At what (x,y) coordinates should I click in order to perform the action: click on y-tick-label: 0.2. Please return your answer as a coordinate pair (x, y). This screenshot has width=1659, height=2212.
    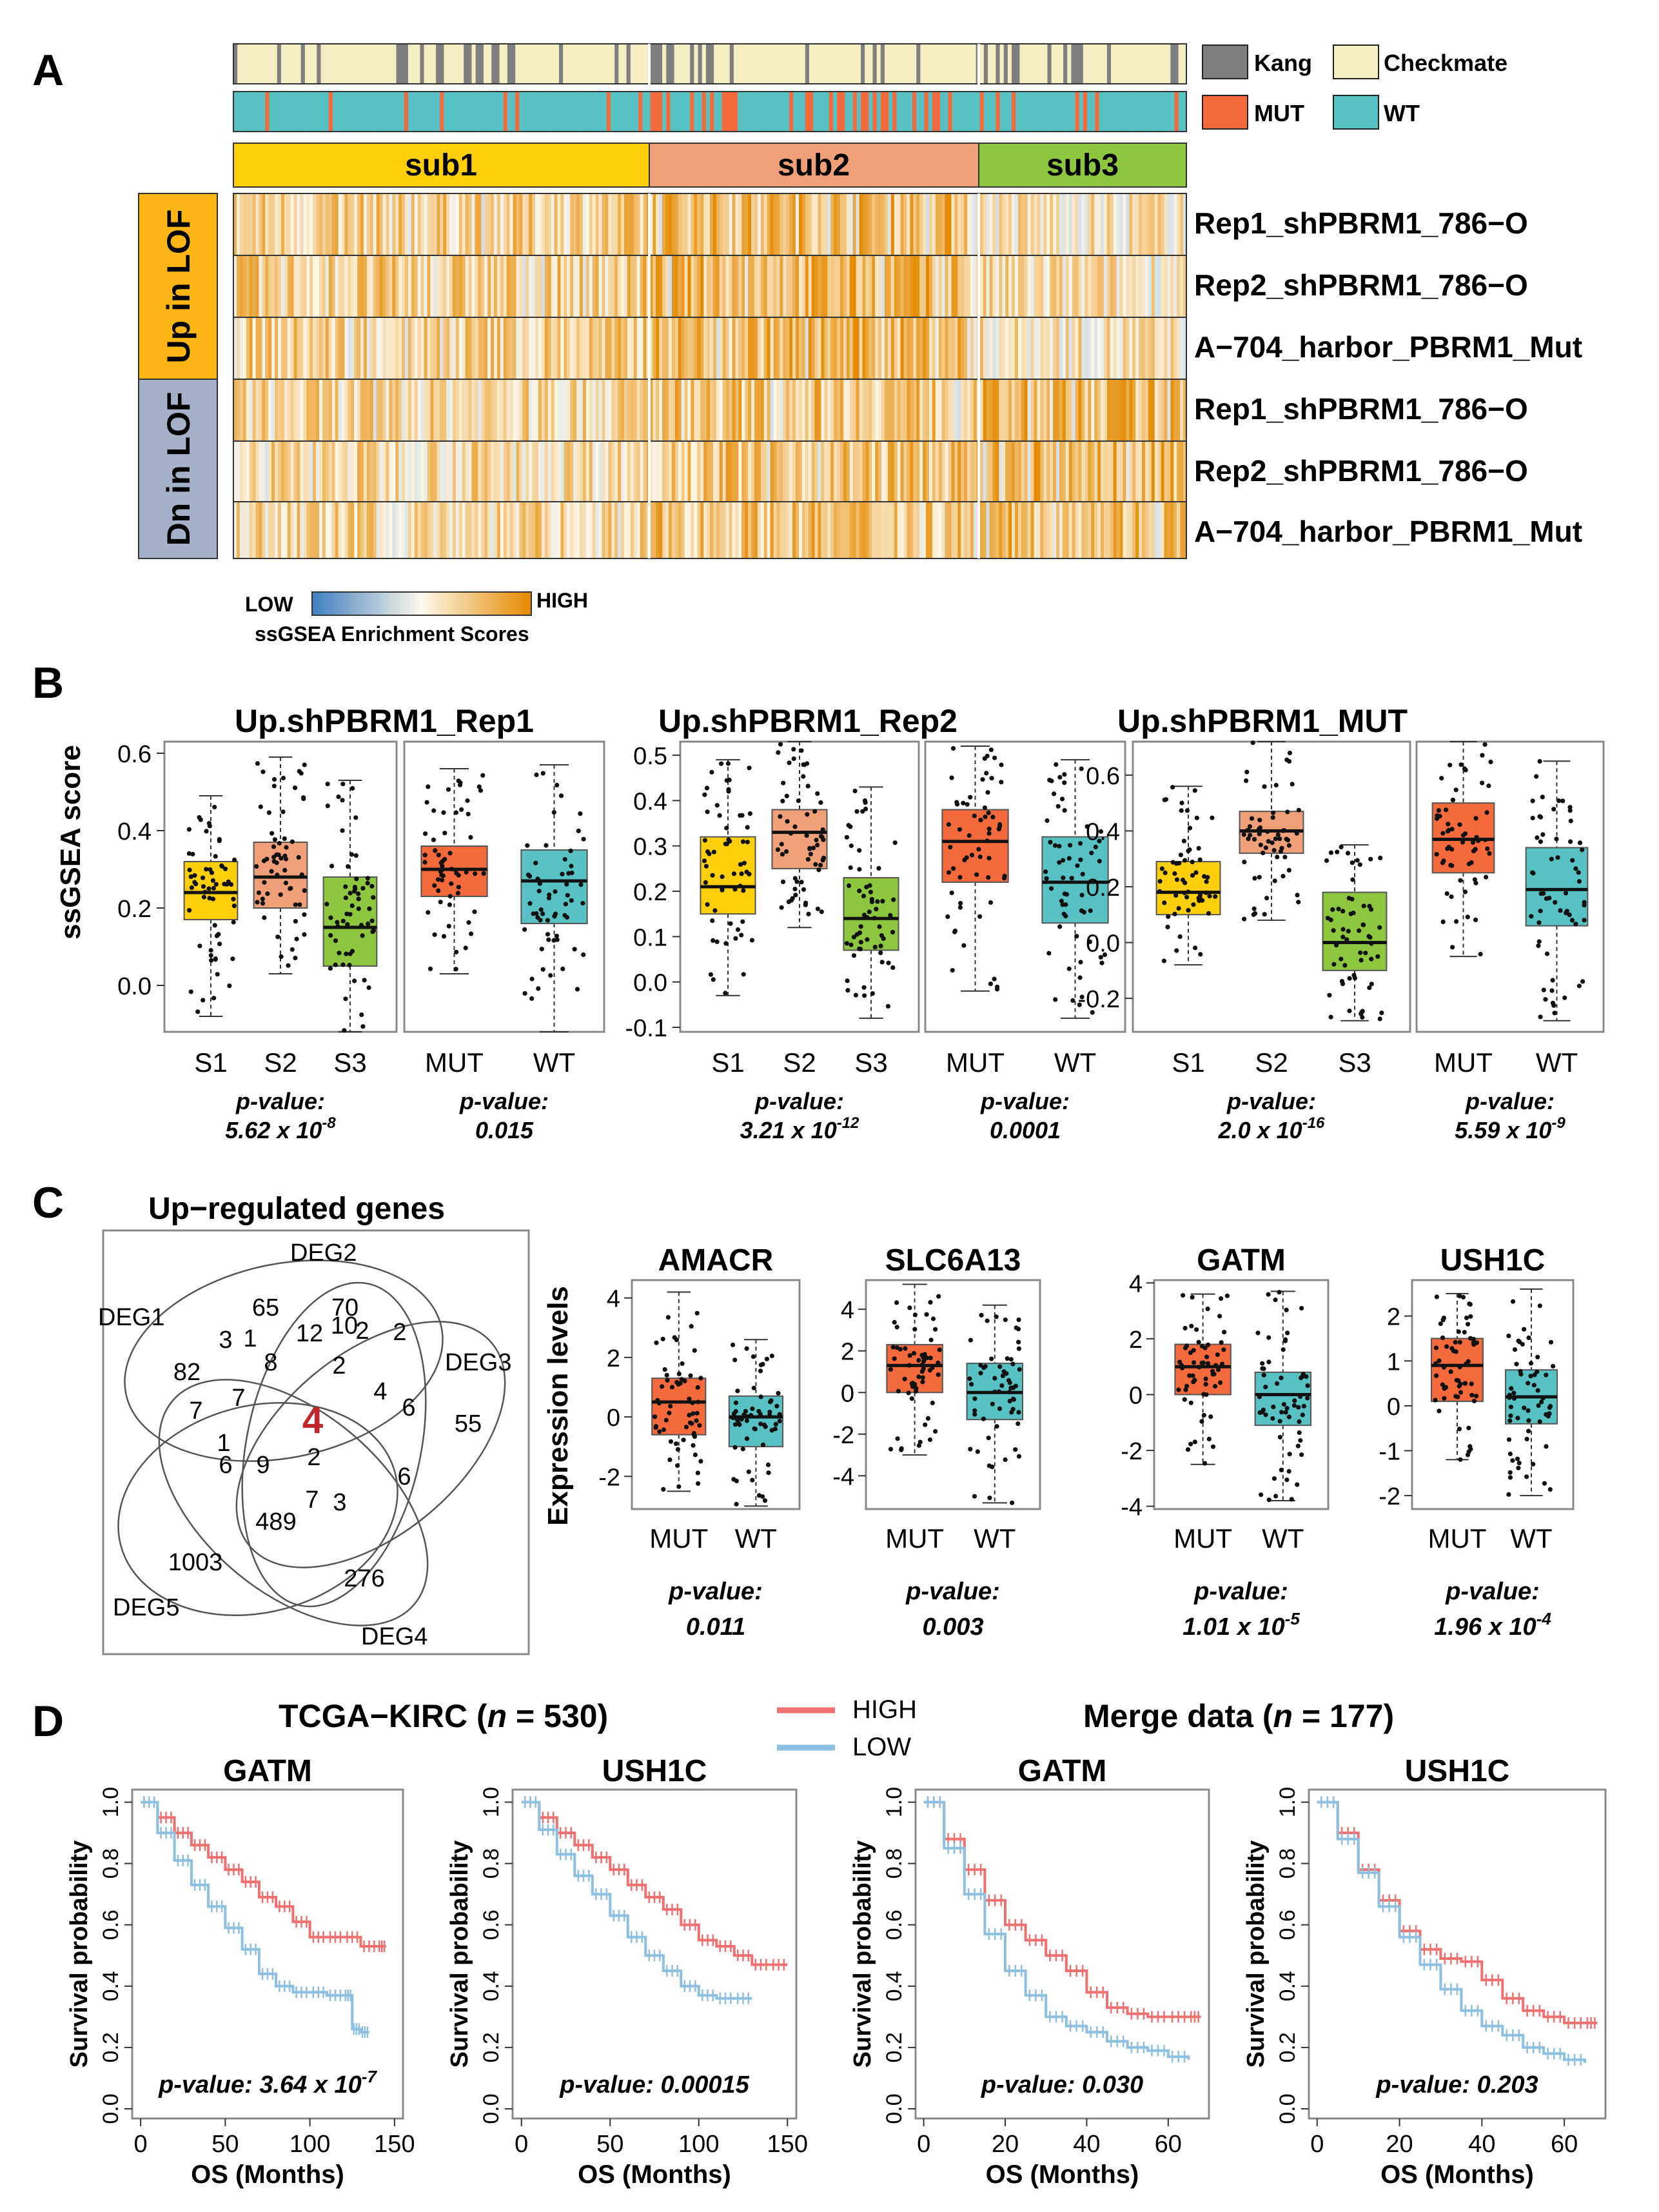
    Looking at the image, I should click on (492, 2047).